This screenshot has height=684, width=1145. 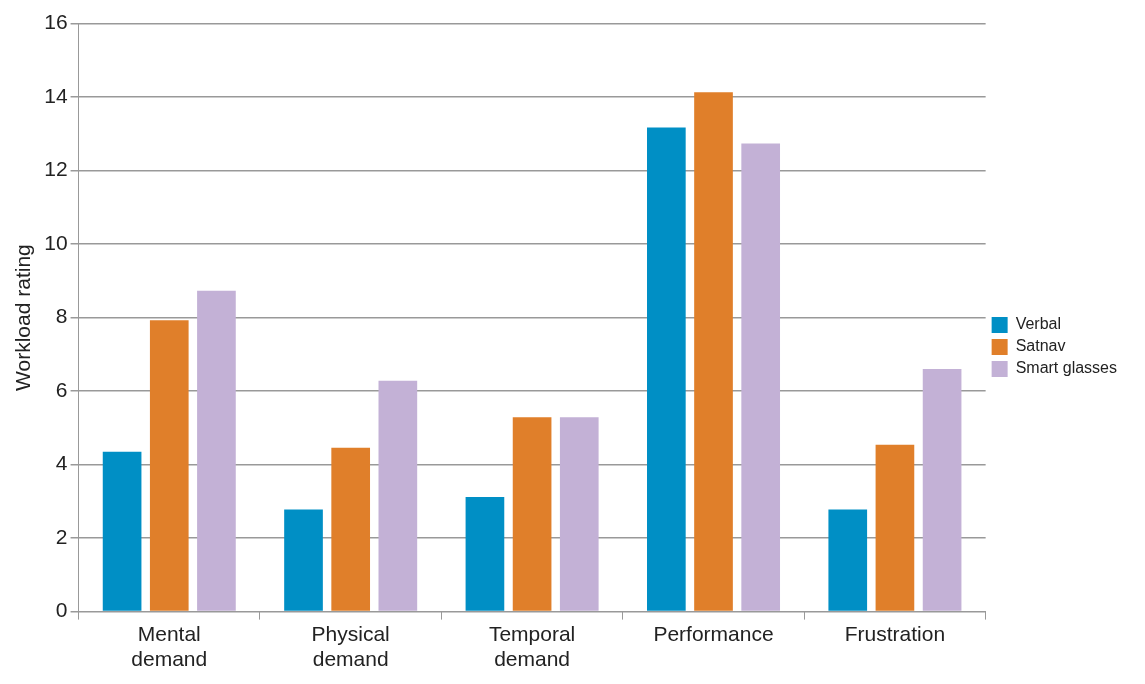 What do you see at coordinates (56, 22) in the screenshot?
I see `y-tick-label: 16` at bounding box center [56, 22].